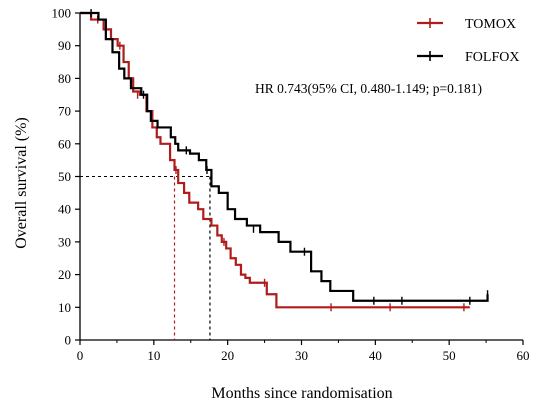 Image resolution: width=537 pixels, height=405 pixels. Describe the element at coordinates (368, 88) in the screenshot. I see `hazard-ratio-annotation: HR 0.743(95% CI, 0.480-1.149; p=0.181)` at that location.